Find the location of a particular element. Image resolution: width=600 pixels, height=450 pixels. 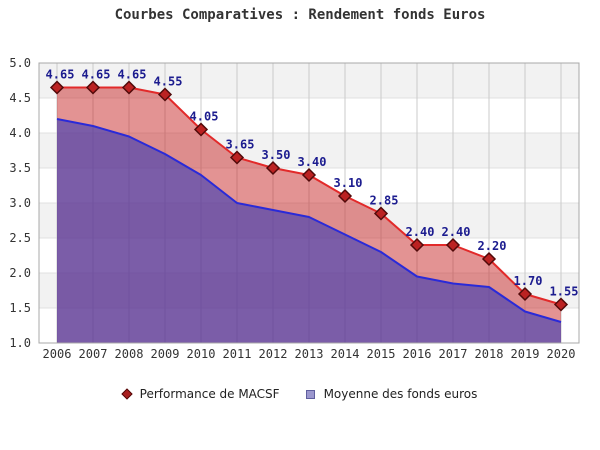

x-axis-label: 2011 is located at coordinates (237, 354).